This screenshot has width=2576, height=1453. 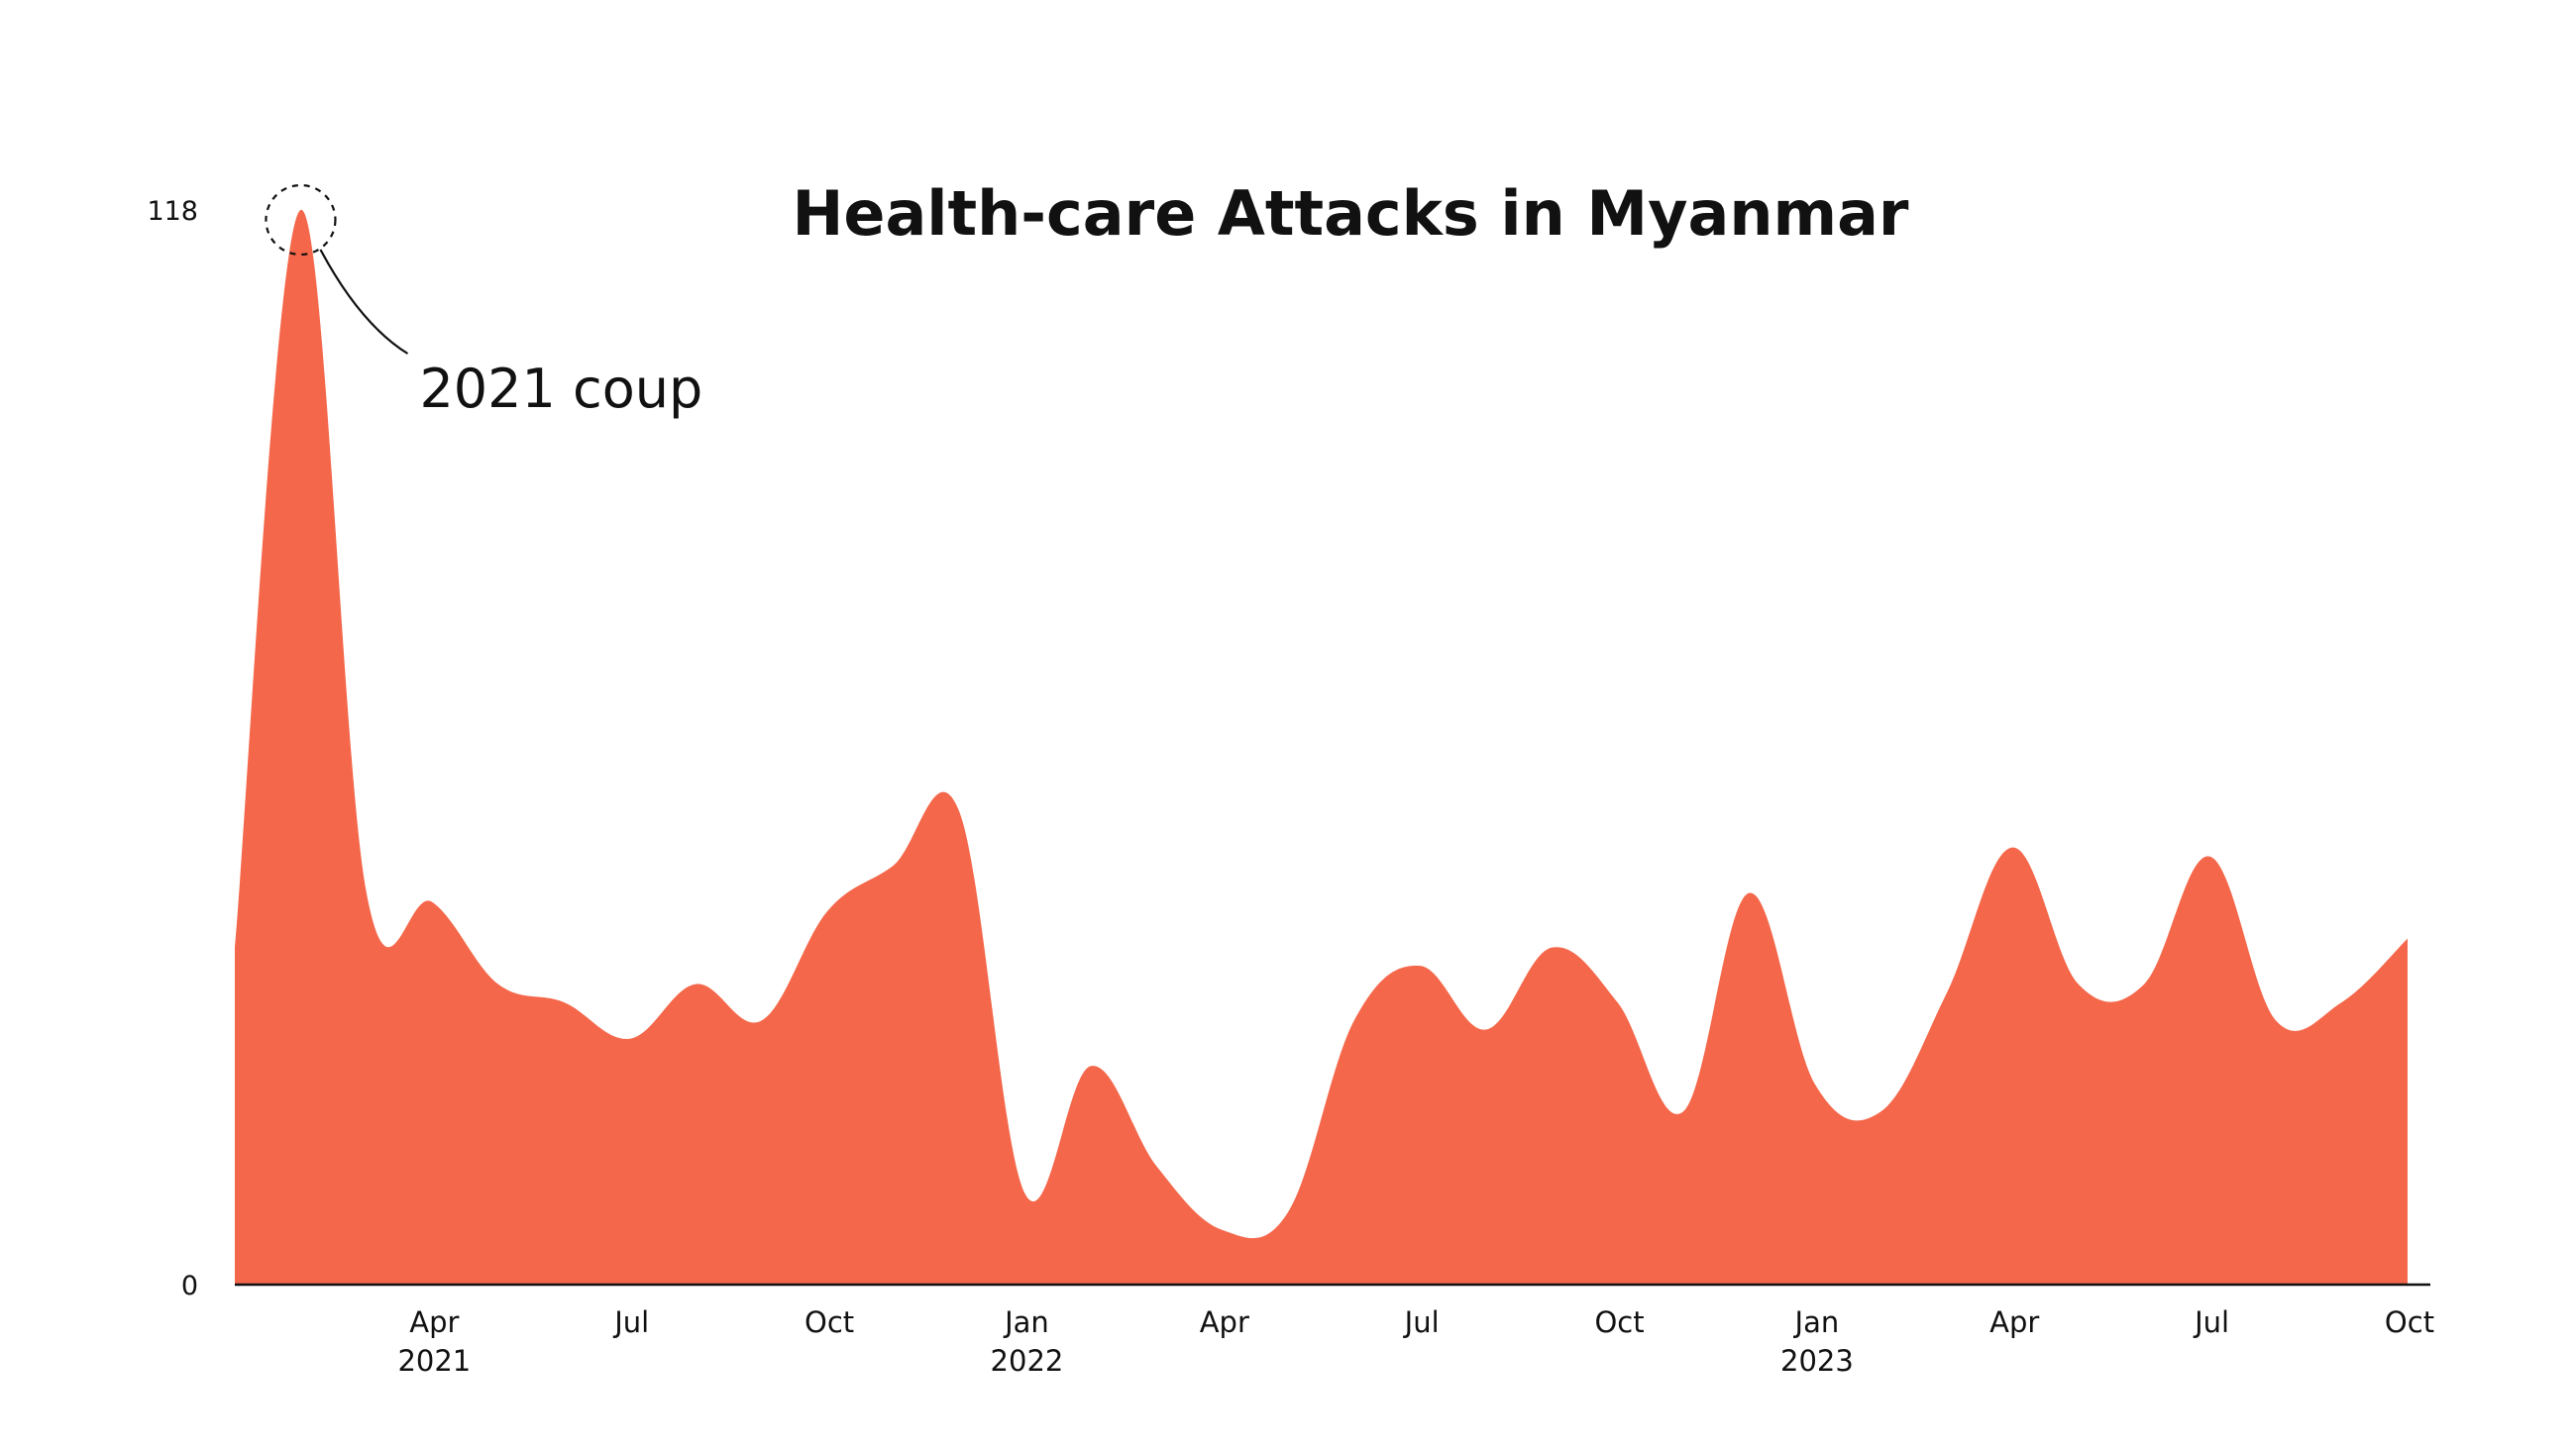 What do you see at coordinates (364, 302) in the screenshot?
I see `annotation-leader-line` at bounding box center [364, 302].